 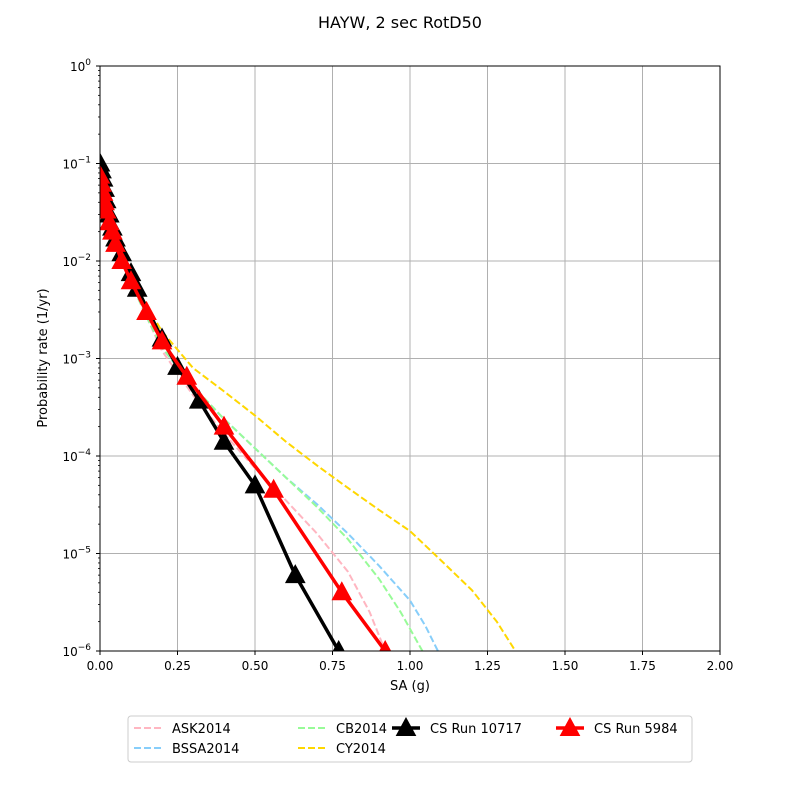 What do you see at coordinates (410, 666) in the screenshot?
I see `x-tick-label: 1.00` at bounding box center [410, 666].